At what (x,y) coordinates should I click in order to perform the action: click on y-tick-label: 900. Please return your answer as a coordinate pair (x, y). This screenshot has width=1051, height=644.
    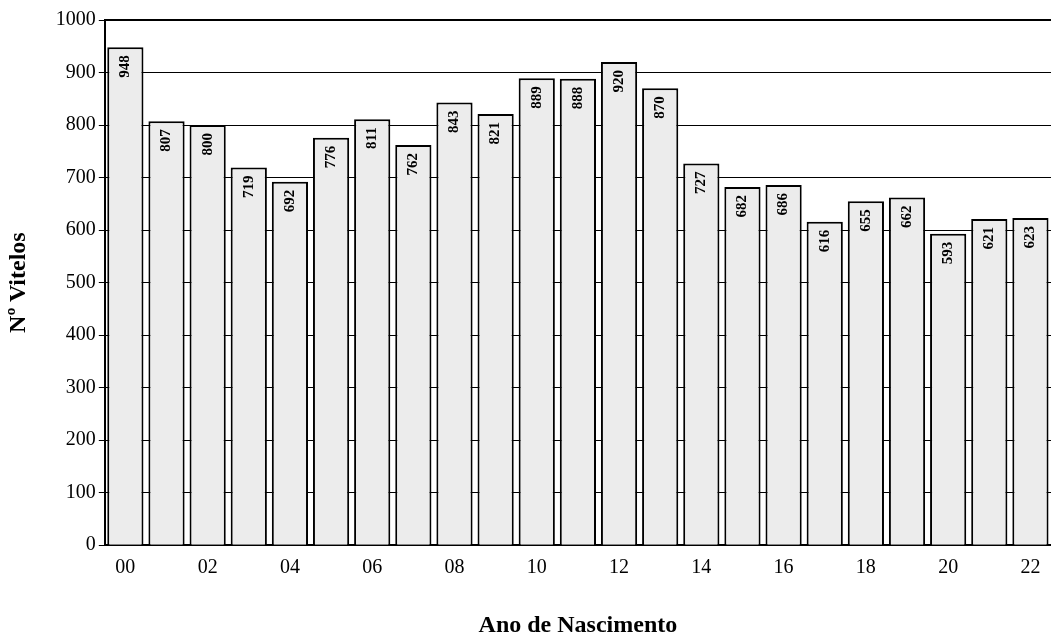
    Looking at the image, I should click on (80, 70).